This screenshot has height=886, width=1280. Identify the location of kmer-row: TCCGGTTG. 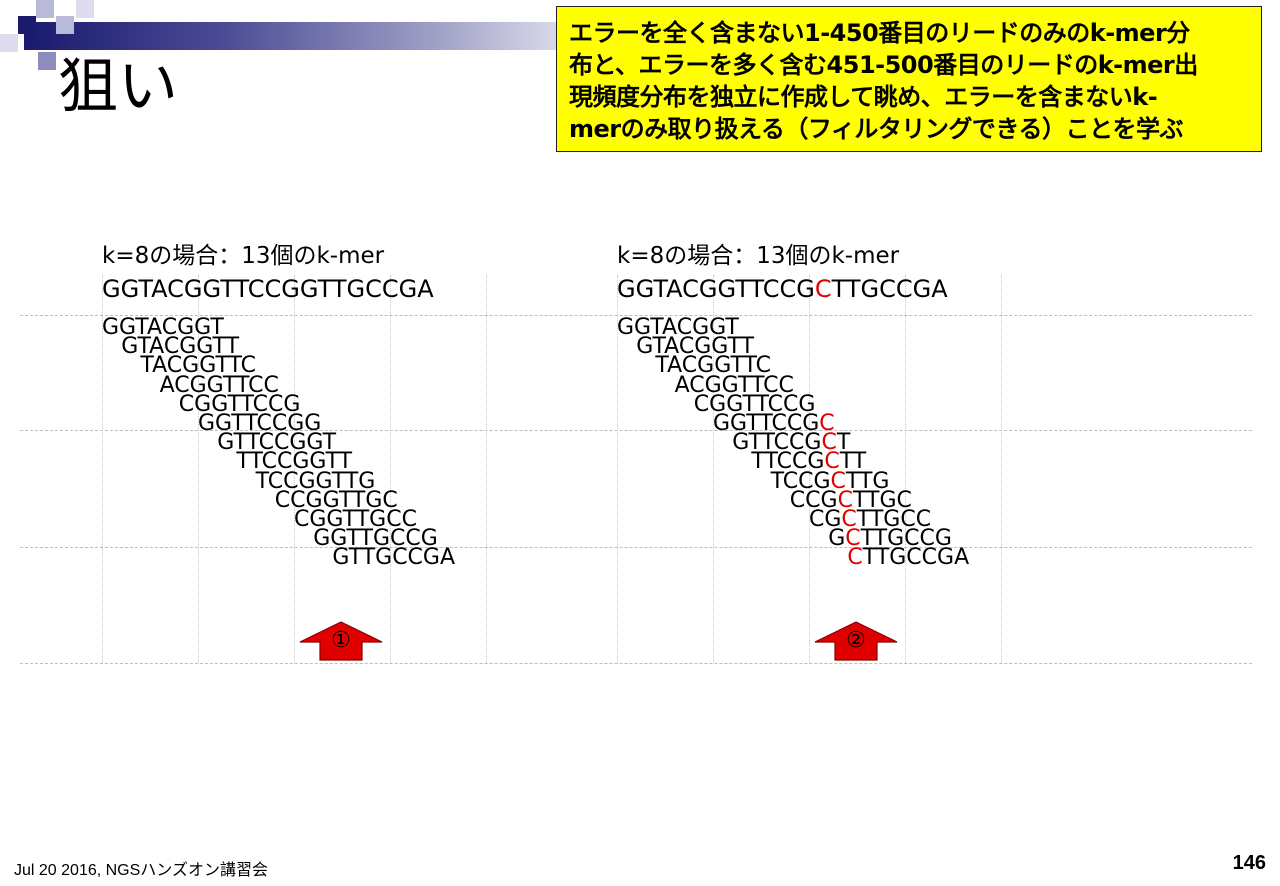
(315, 481).